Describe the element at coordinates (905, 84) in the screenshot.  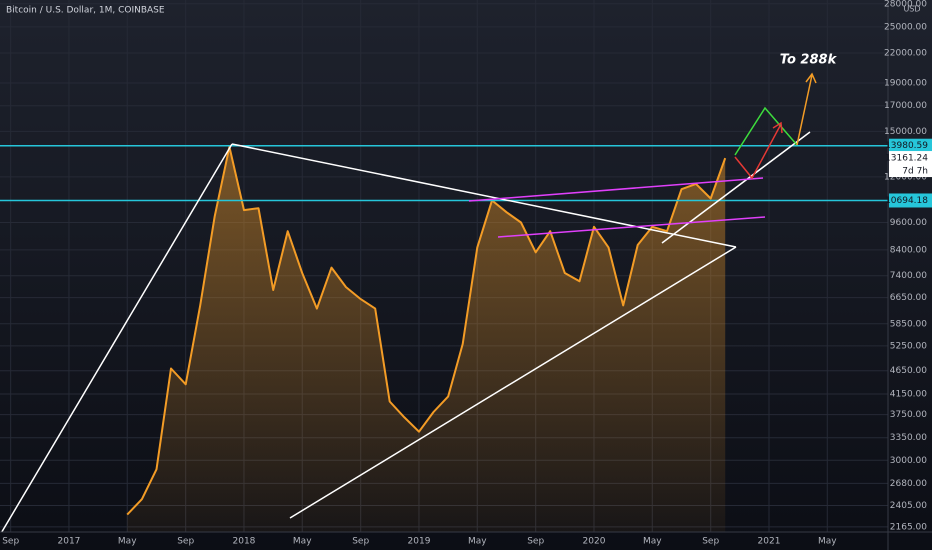
I see `y-tick-label: 19000.00` at that location.